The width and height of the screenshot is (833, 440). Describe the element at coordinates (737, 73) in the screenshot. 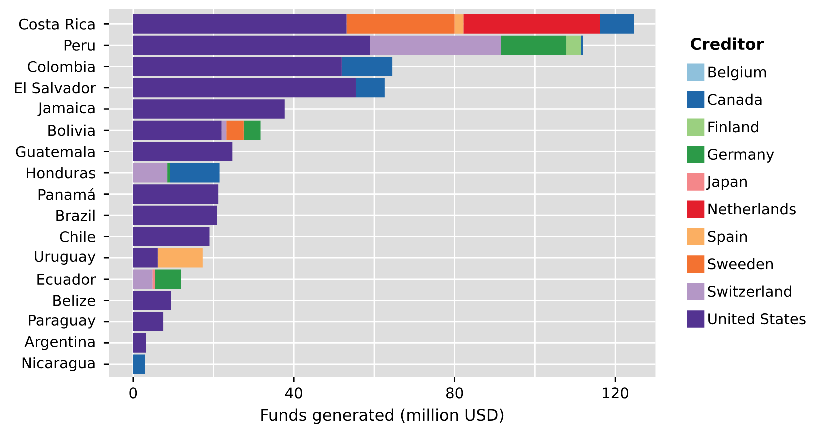

I see `legend-label: Belgium` at that location.